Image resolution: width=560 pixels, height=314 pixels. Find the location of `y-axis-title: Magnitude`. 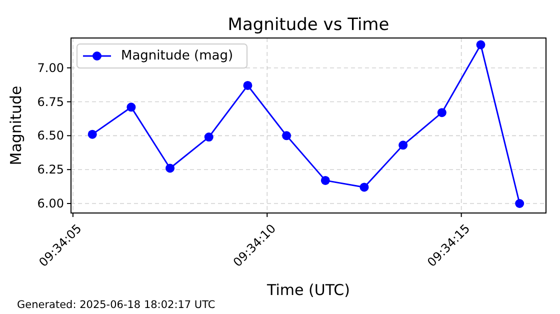

y-axis-title: Magnitude is located at coordinates (16, 126).